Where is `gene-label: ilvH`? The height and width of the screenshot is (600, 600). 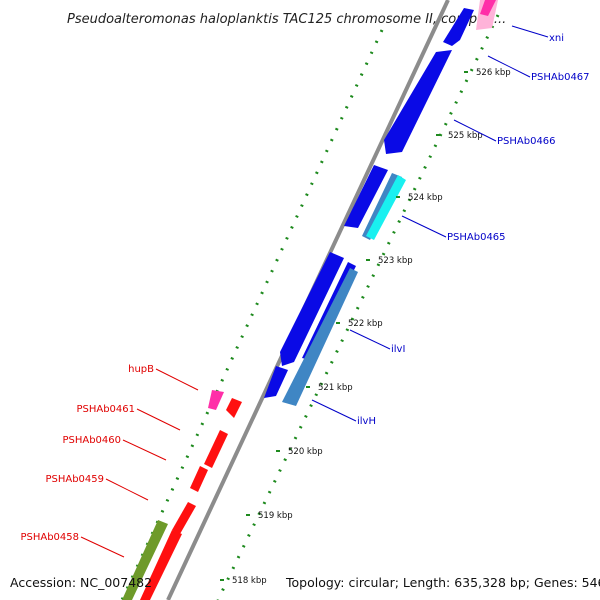
gene-label: ilvH is located at coordinates (366, 421).